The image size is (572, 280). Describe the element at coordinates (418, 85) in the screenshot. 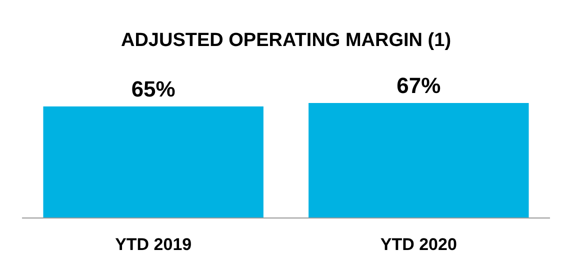

I see `data-label: 67%` at that location.